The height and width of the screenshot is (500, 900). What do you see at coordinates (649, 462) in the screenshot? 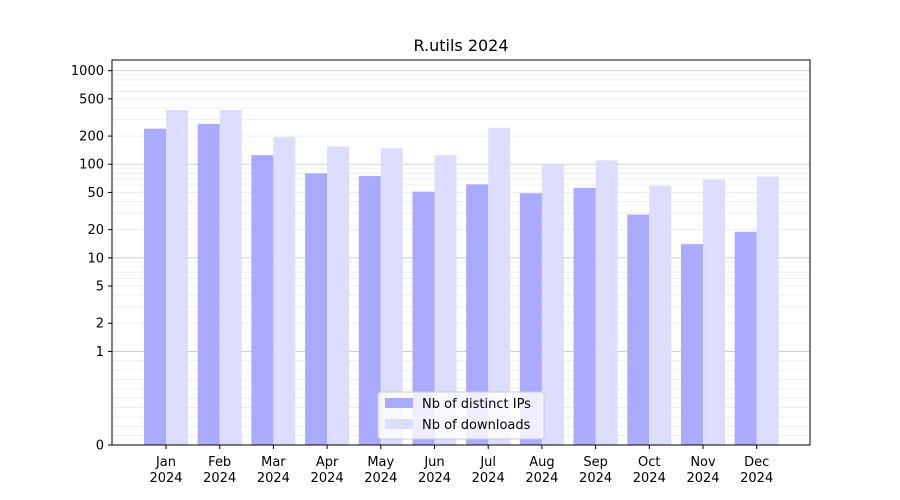
I see `x-tick-label-month: Oct` at bounding box center [649, 462].